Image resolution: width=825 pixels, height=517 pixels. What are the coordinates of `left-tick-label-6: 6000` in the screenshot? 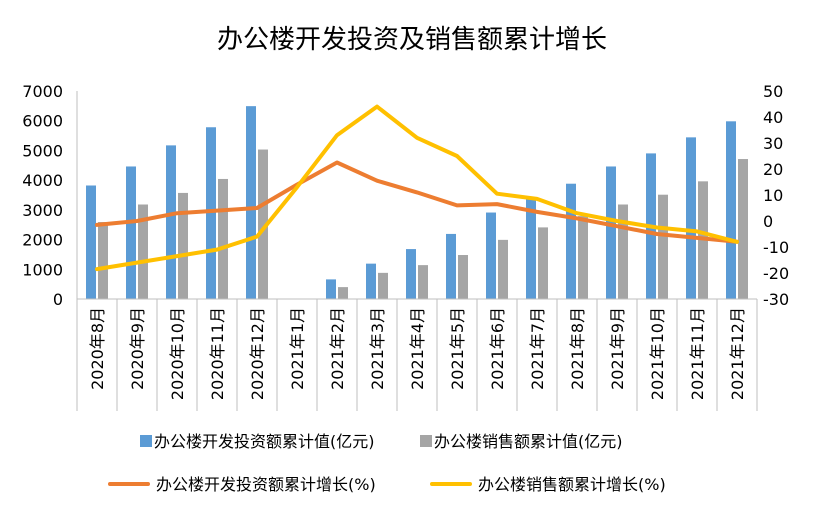 It's located at (42, 121).